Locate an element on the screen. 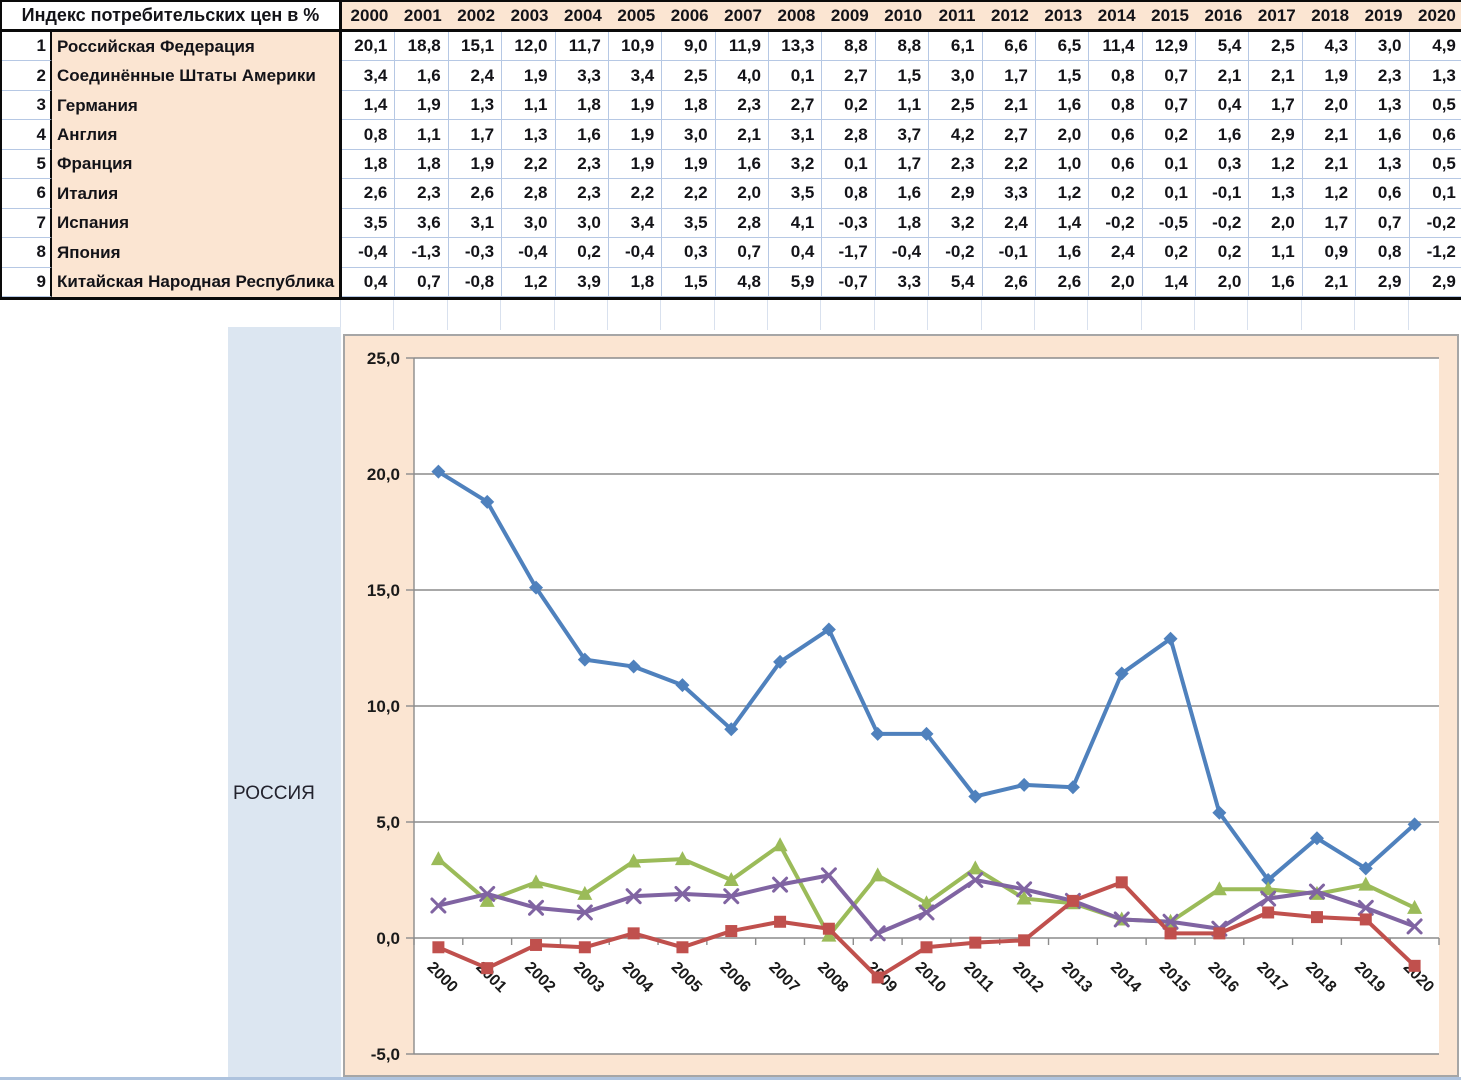 This screenshot has width=1461, height=1080. value-cell: -0,5 is located at coordinates (1169, 223).